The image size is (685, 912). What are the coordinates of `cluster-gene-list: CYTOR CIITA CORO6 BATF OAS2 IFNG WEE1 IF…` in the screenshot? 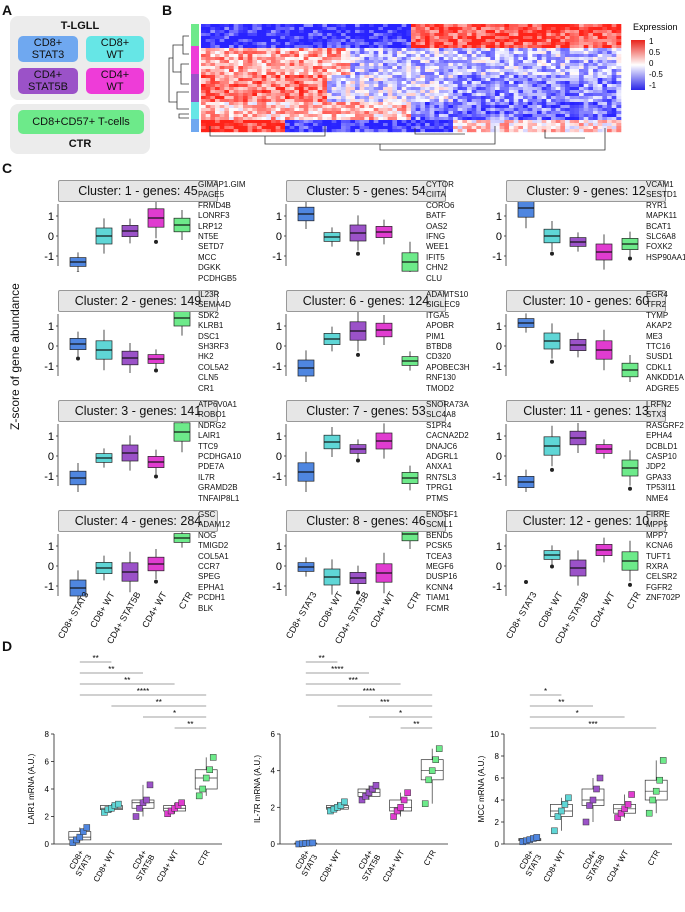 It's located at (440, 231).